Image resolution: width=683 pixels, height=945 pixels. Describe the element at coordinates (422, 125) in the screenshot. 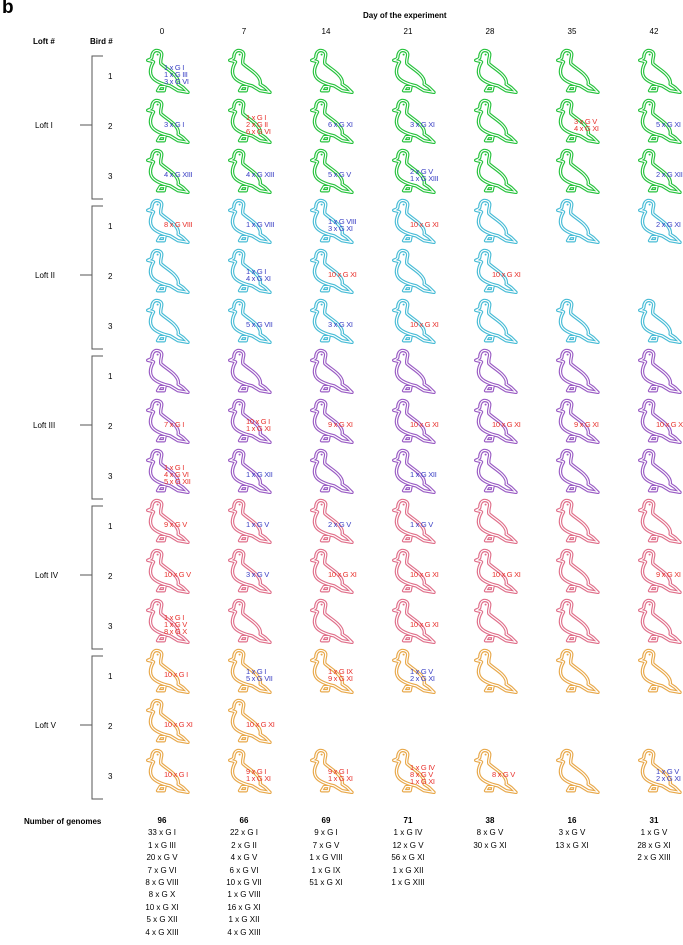

I see `genome-annotation: 3 x G XI` at that location.